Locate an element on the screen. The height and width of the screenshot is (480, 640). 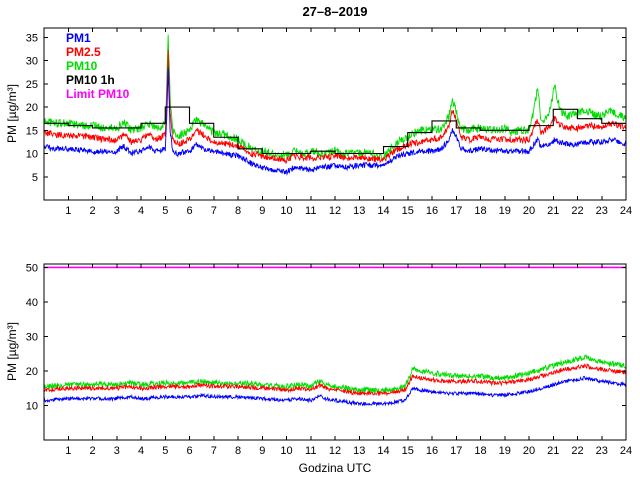
legend-item-limit-pm10: Limit PM10 is located at coordinates (98, 94).